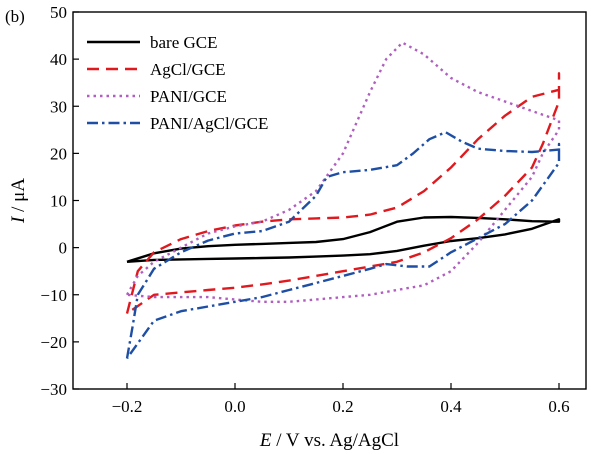  What do you see at coordinates (234, 406) in the screenshot?
I see `x-tick-label: 0.0` at bounding box center [234, 406].